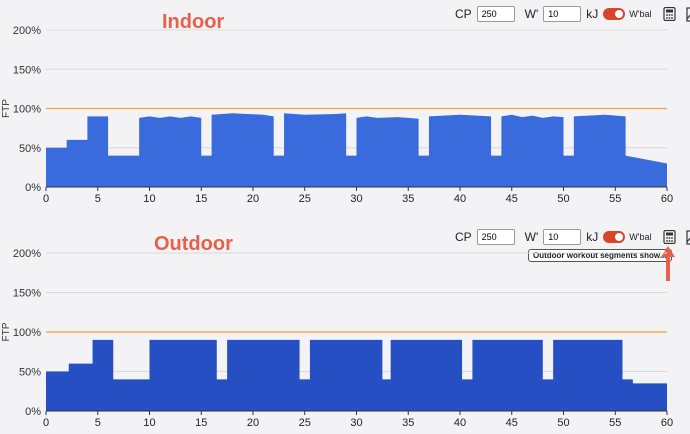 The width and height of the screenshot is (690, 434). Describe the element at coordinates (356, 375) in the screenshot. I see `workout-area` at that location.